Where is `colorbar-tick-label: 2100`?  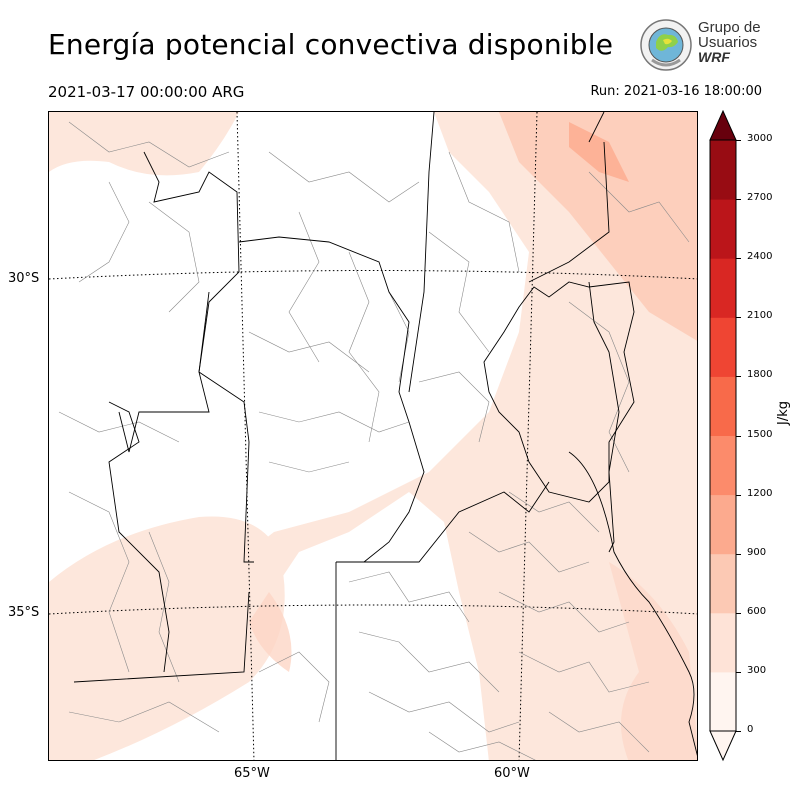 colorbar-tick-label: 2100 is located at coordinates (760, 316).